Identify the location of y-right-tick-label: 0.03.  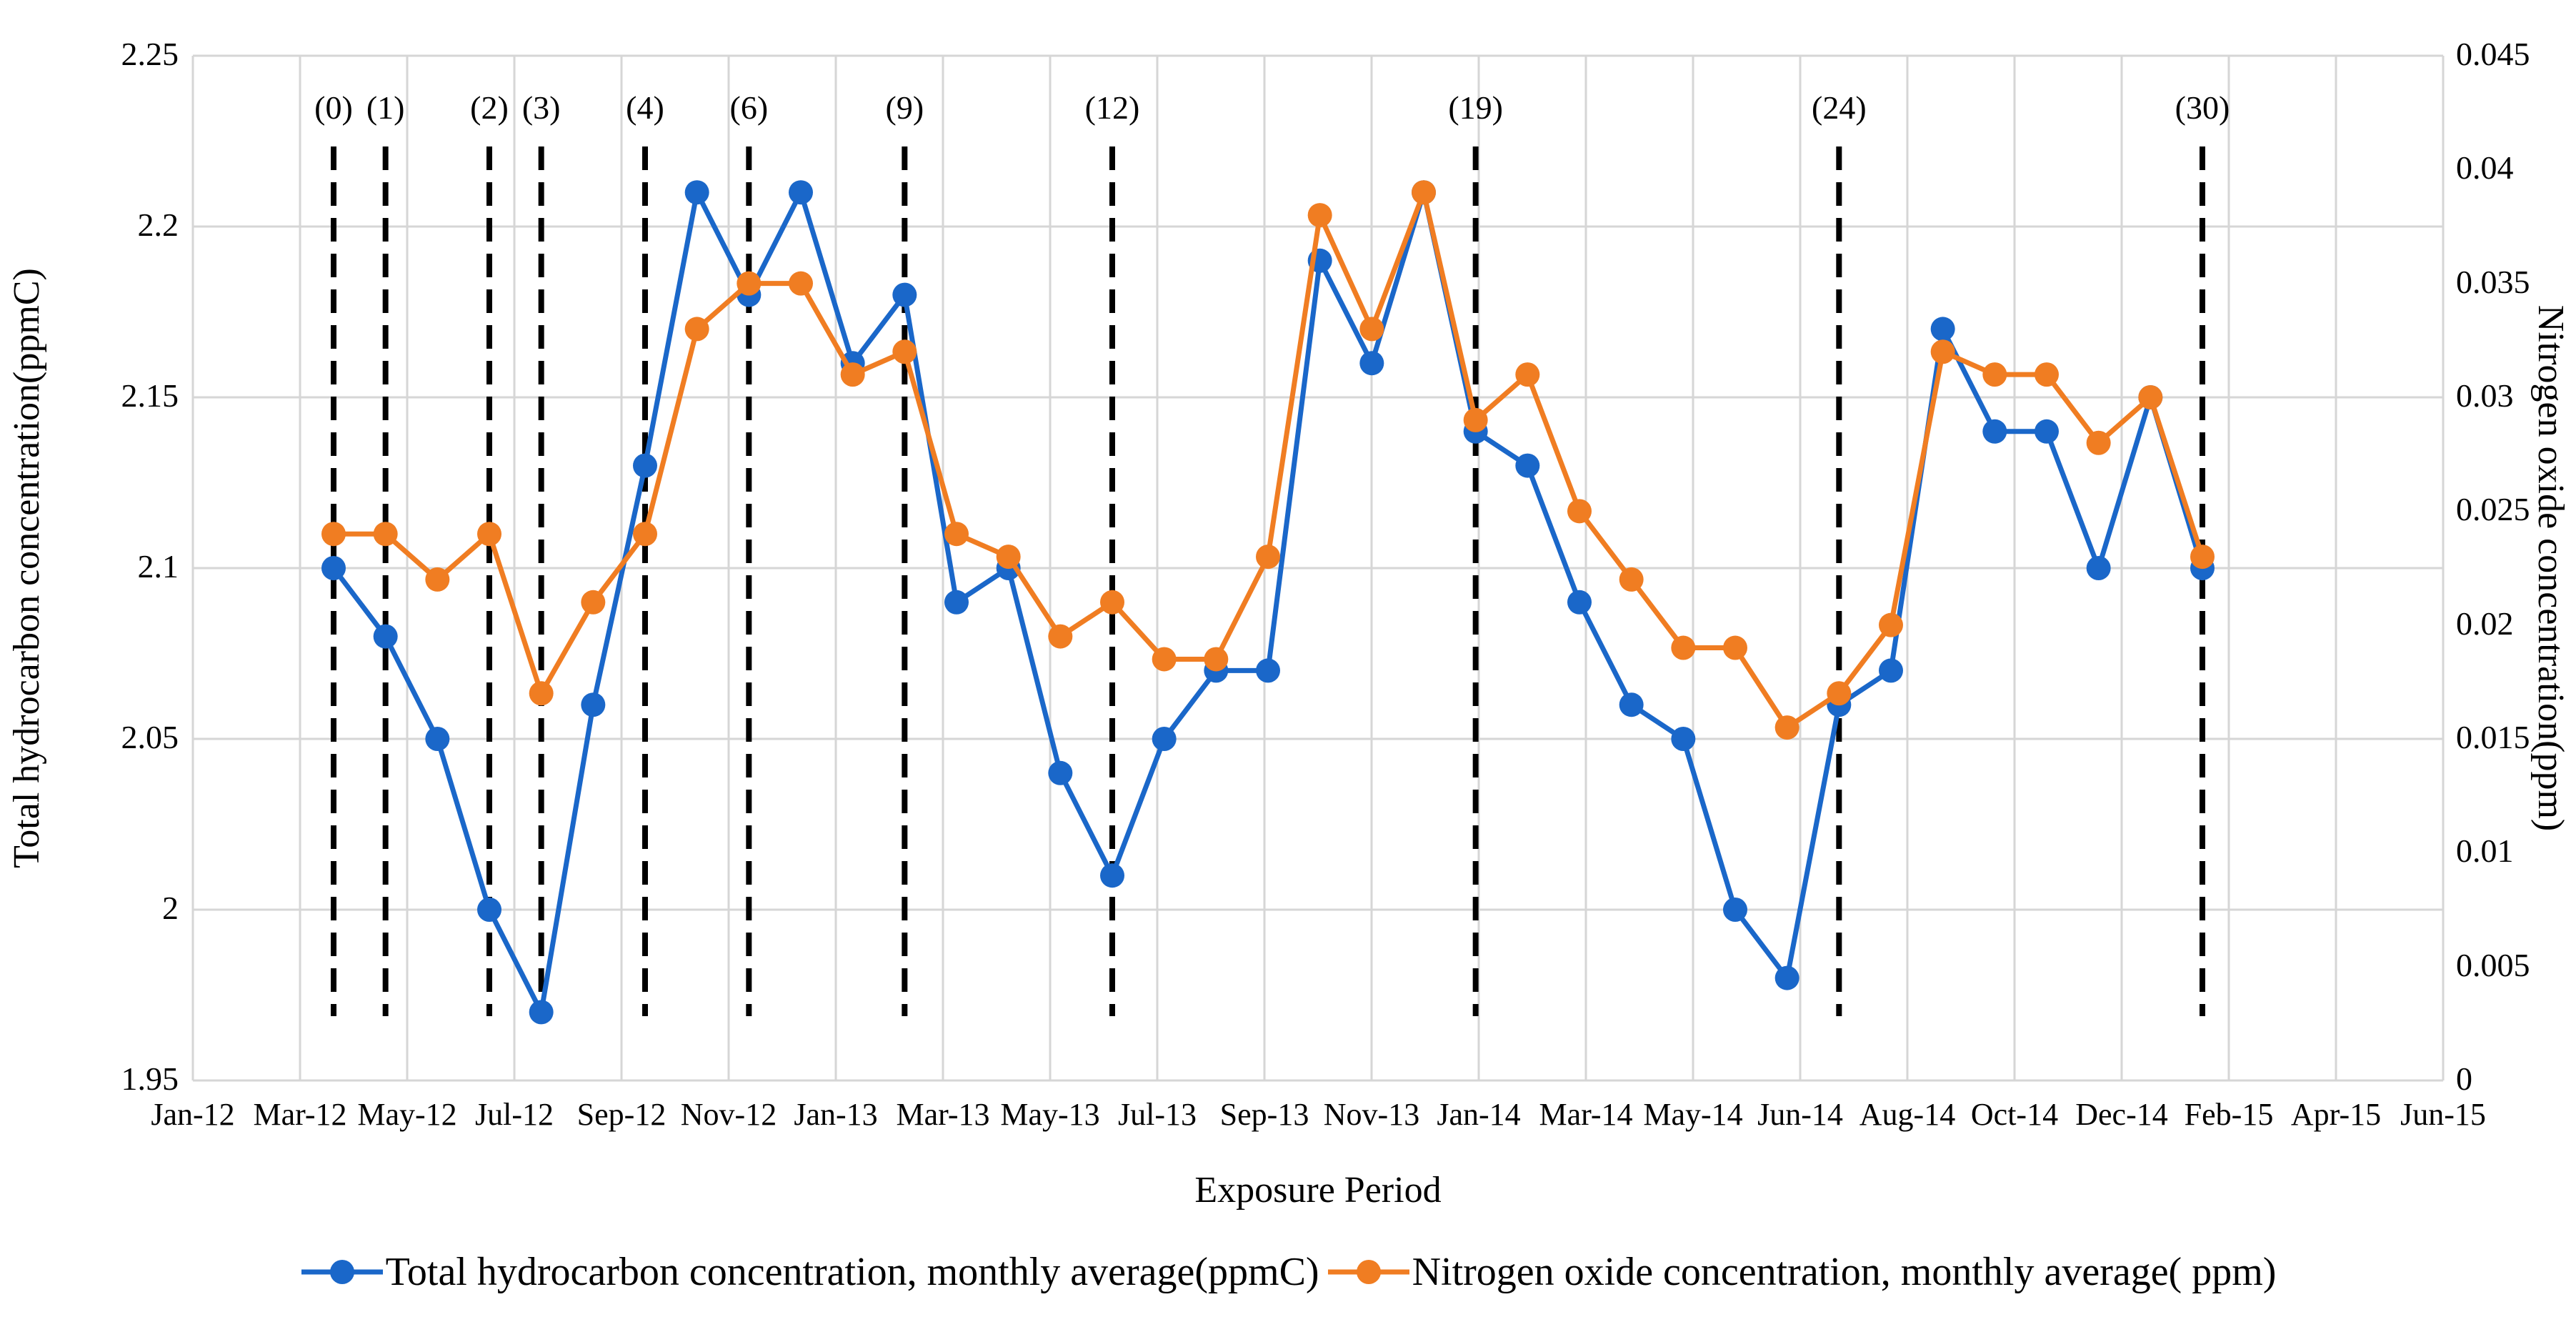
(2485, 395).